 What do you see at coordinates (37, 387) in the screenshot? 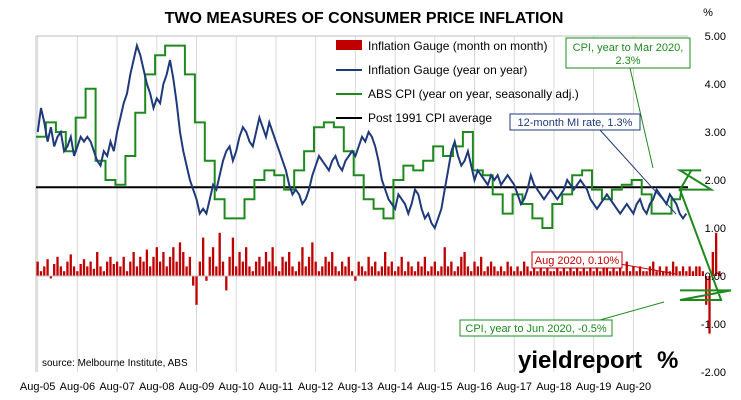
I see `x-tick-label: Aug-05` at bounding box center [37, 387].